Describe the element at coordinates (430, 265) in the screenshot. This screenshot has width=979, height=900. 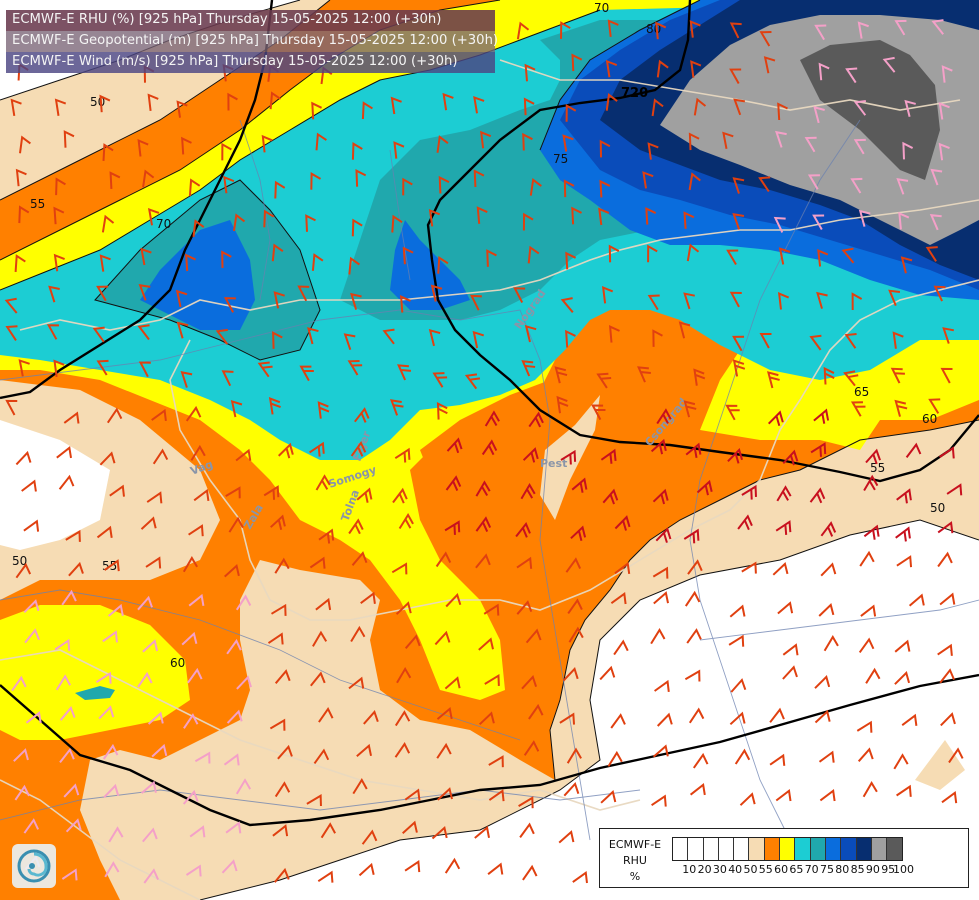
I see `rhu-fill-75-center` at that location.